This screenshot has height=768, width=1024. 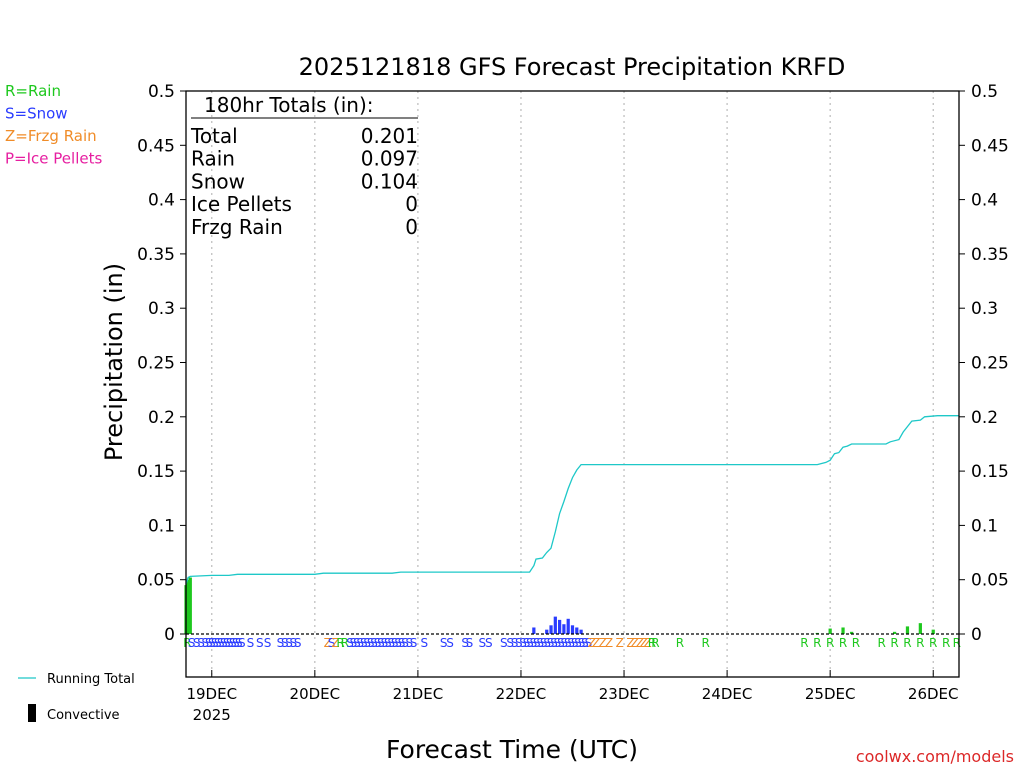 I want to click on convective-swatch, so click(x=32, y=713).